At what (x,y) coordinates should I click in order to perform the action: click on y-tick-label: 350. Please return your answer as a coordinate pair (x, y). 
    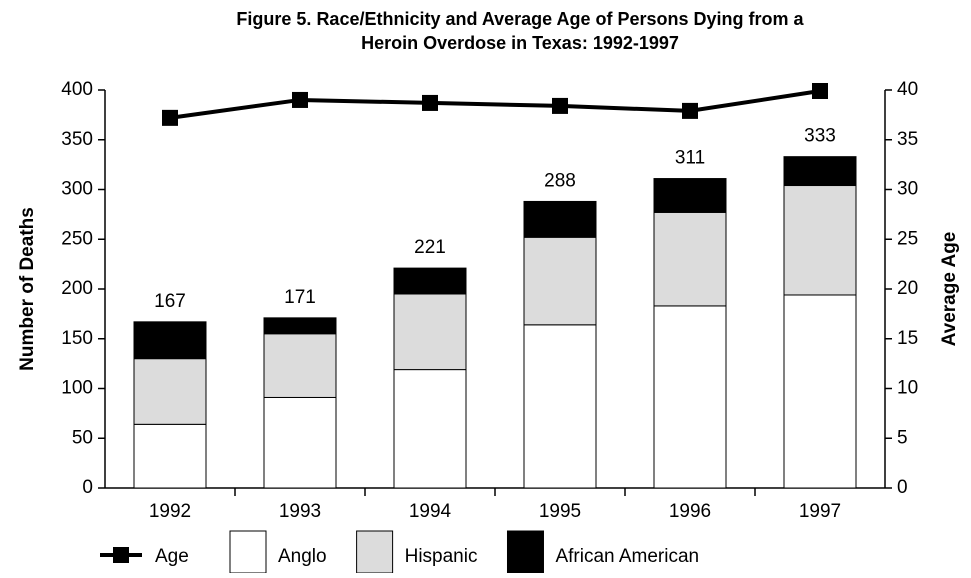
    Looking at the image, I should click on (77, 139).